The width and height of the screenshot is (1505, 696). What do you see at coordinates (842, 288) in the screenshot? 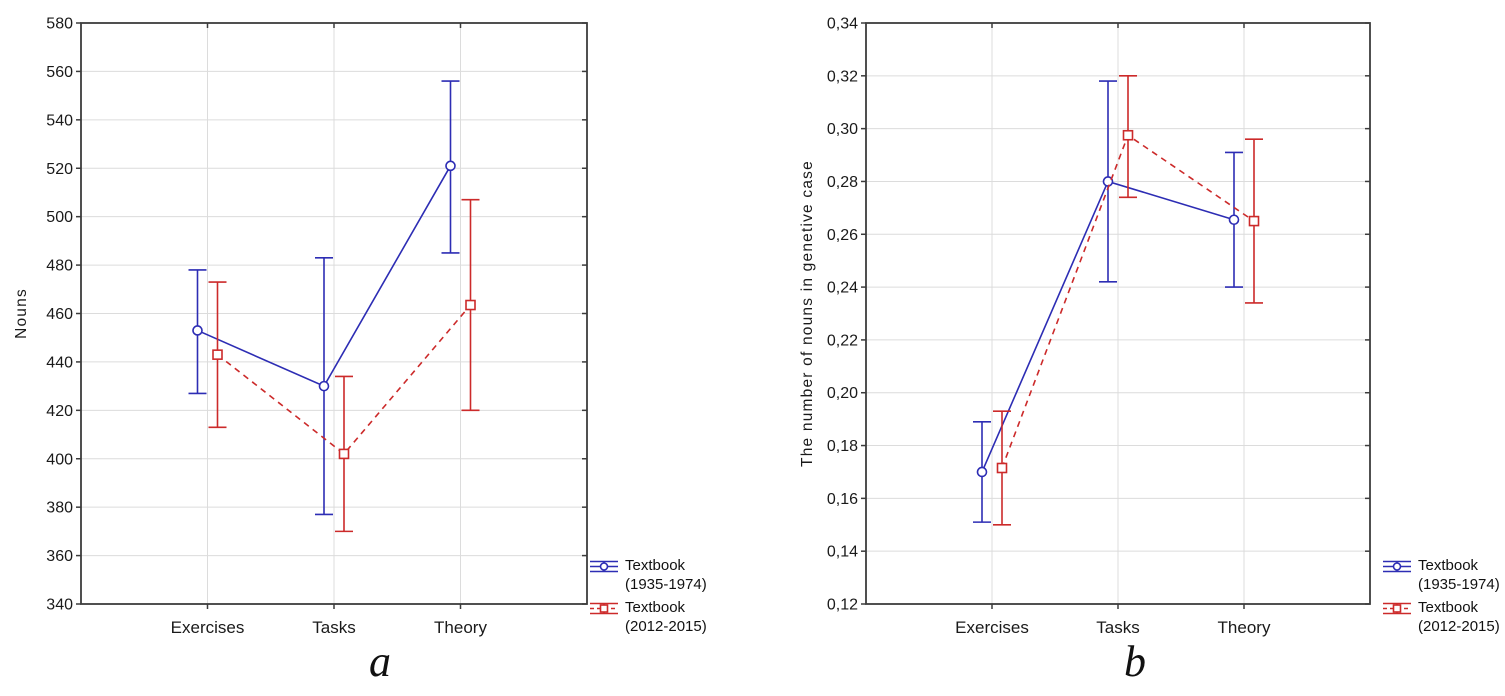
I see `y-tick-label: 0,24` at bounding box center [842, 288].